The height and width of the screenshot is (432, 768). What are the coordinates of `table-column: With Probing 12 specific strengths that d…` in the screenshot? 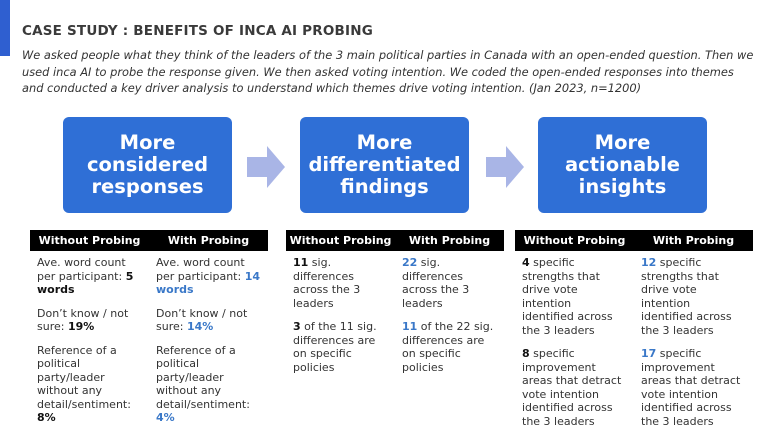 It's located at (693, 331).